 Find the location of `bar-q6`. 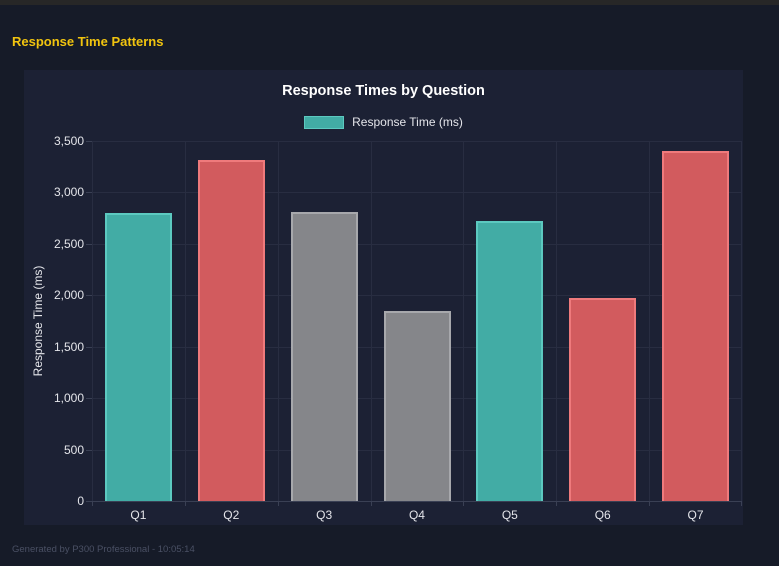

bar-q6 is located at coordinates (603, 399).